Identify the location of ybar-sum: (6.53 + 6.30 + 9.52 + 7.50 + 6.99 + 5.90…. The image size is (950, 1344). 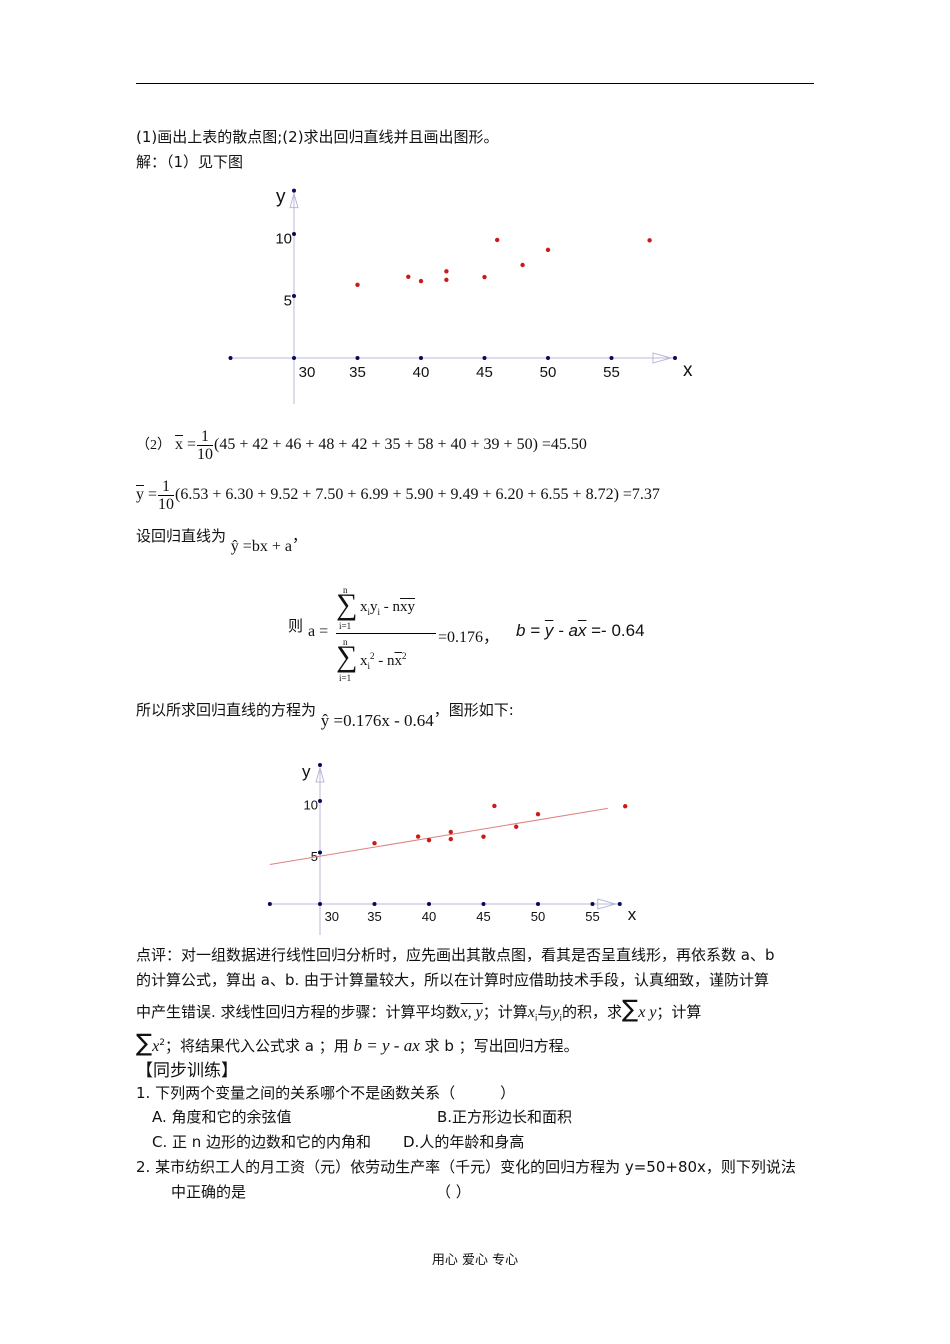
(417, 495).